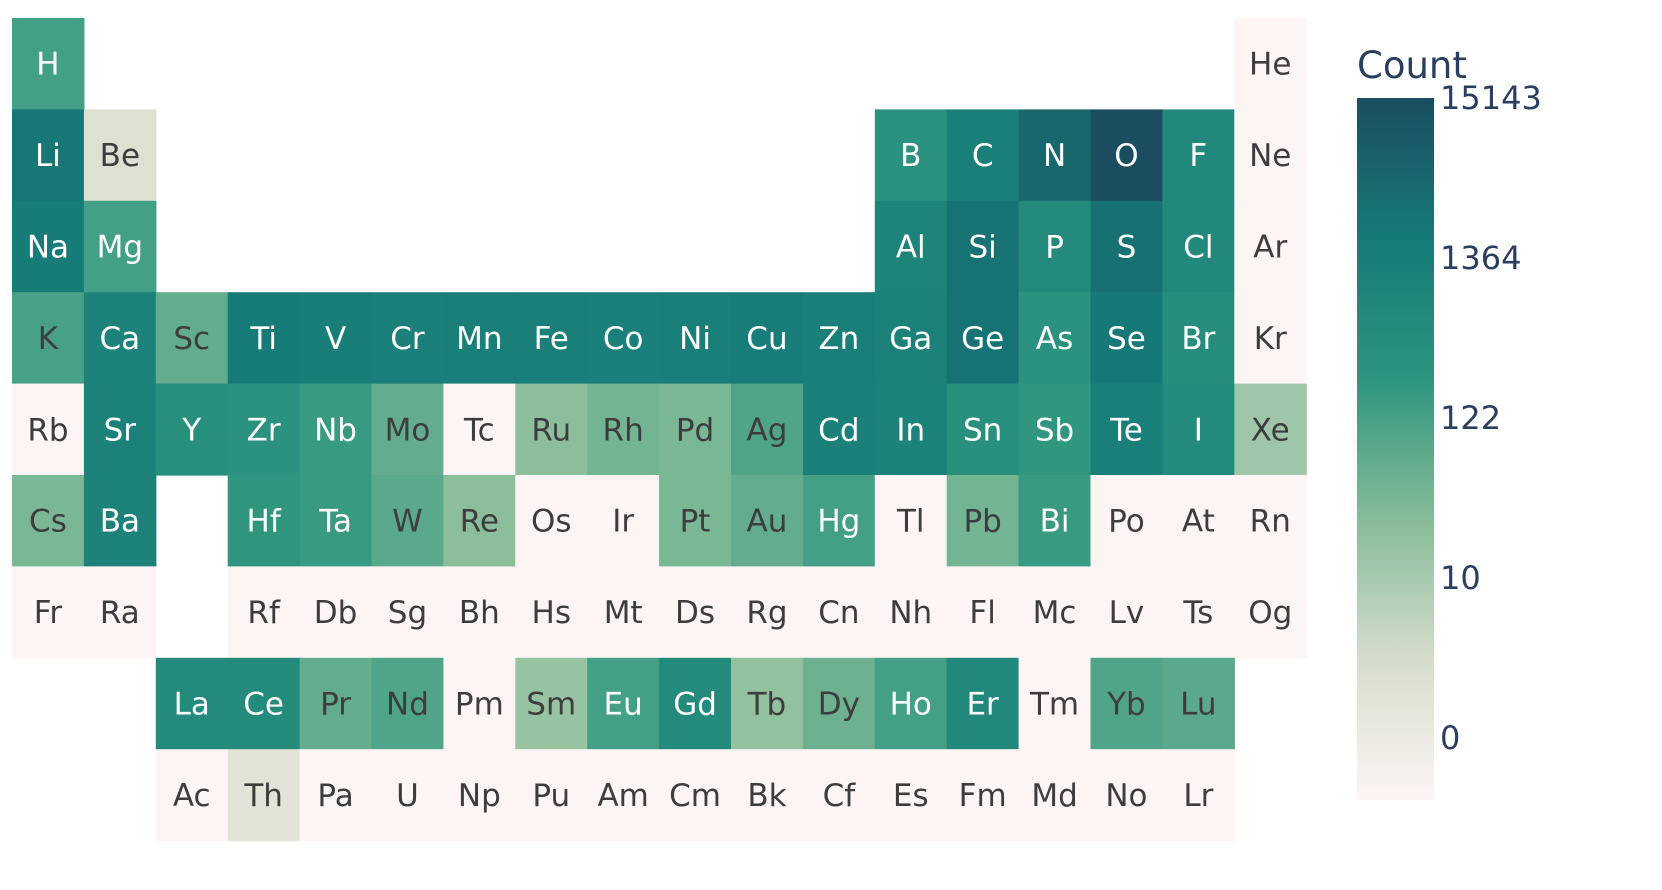 This screenshot has height=890, width=1662. I want to click on element-cell-K: K, so click(48, 338).